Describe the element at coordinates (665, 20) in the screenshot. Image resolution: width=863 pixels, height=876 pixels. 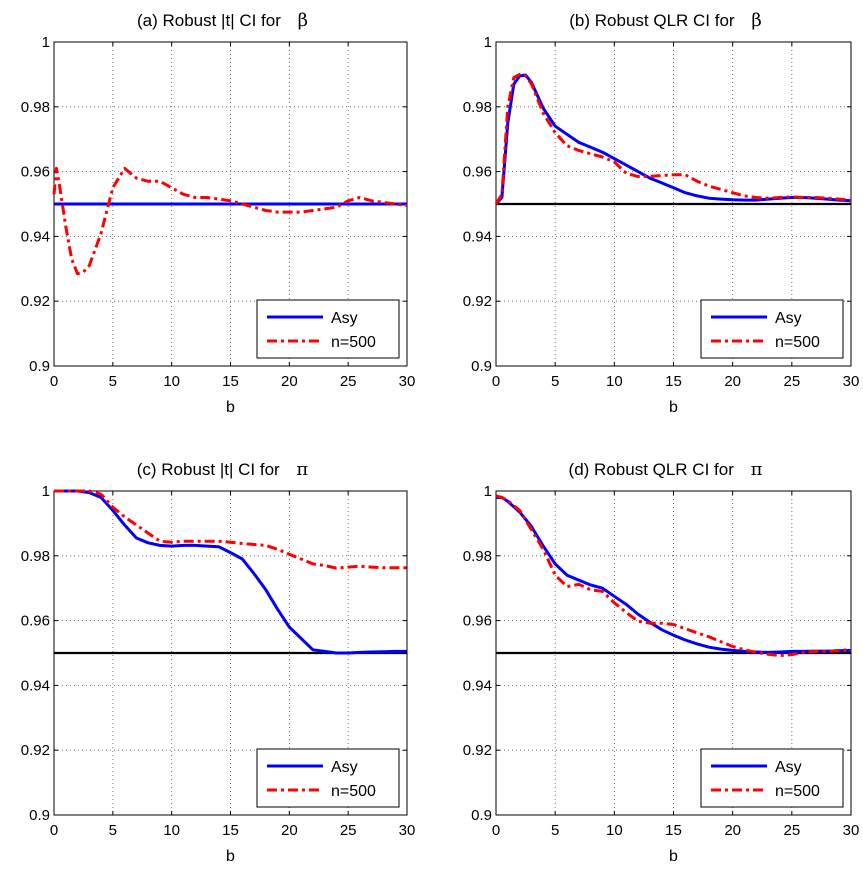
I see `chart-title: (b) Robust QLR CI for β` at that location.